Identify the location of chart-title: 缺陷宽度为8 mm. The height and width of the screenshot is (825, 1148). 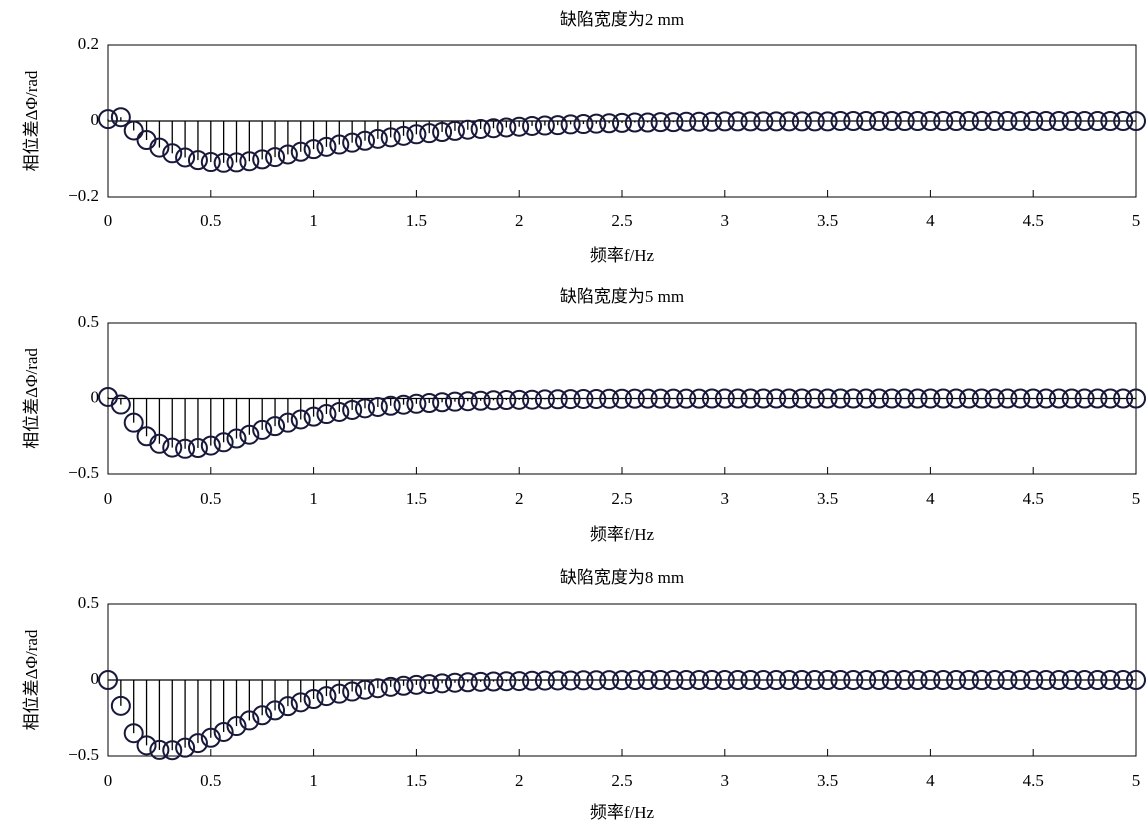
(622, 577).